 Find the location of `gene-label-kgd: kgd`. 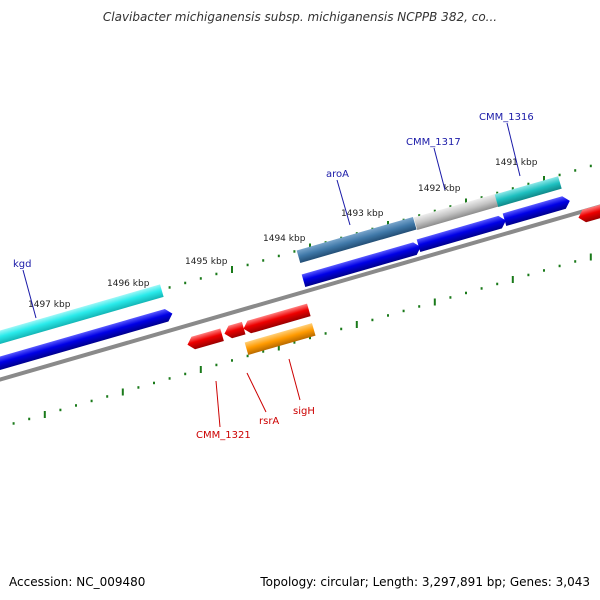

gene-label-kgd: kgd is located at coordinates (22, 264).